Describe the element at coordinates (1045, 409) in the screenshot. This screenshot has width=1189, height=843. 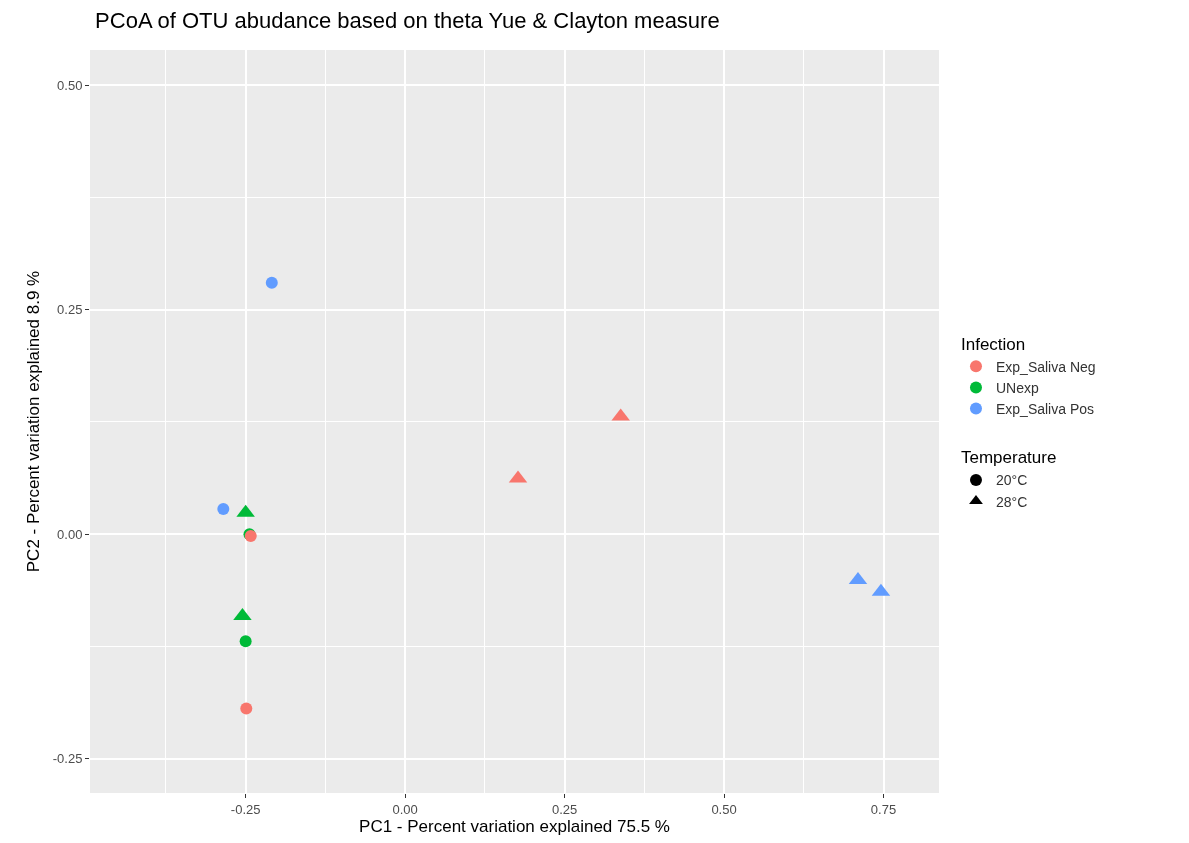
I see `legend-label: Exp_Saliva Pos` at that location.